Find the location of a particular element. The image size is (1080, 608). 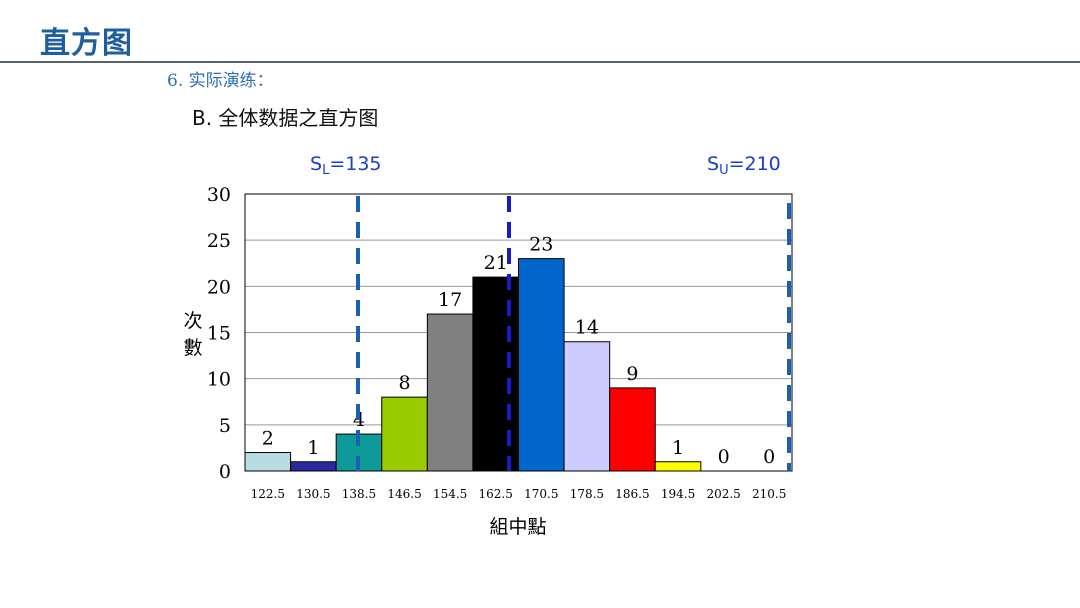

title-divider is located at coordinates (540, 62).